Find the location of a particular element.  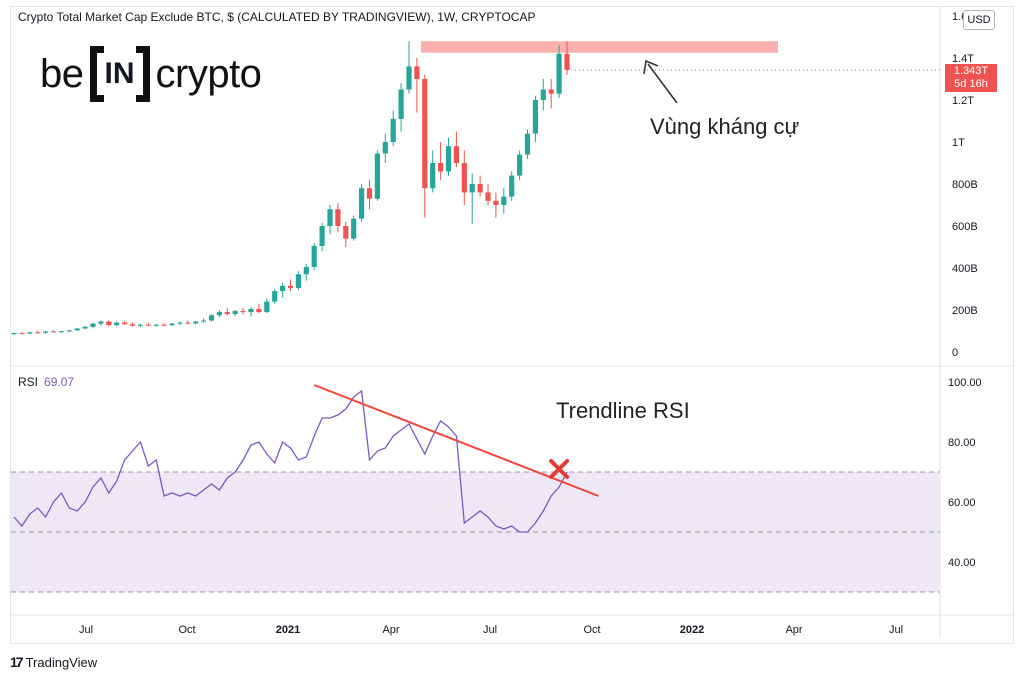

time-axis-tick: 2022 is located at coordinates (692, 630).